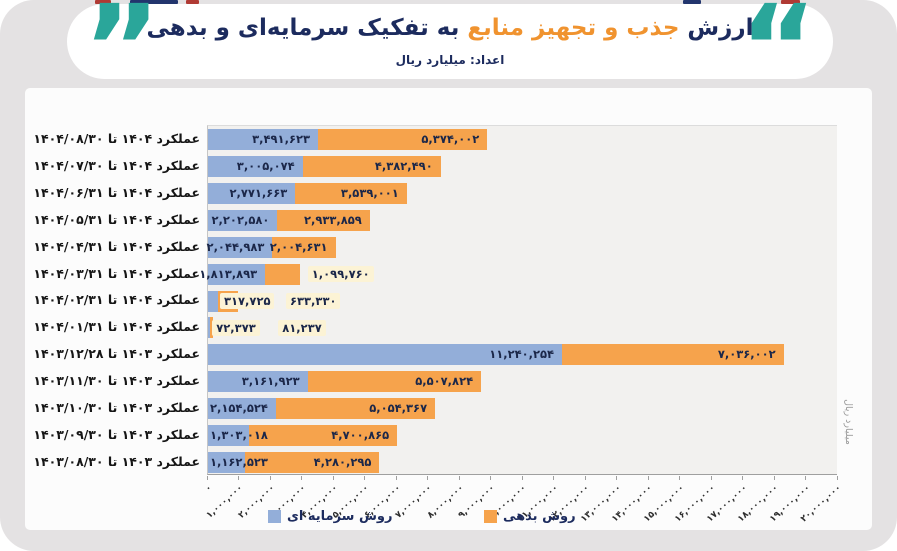 Image resolution: width=897 pixels, height=551 pixels. What do you see at coordinates (340, 274) in the screenshot?
I see `bar-value-label-debt: ۱,۰۹۹,۷۶۰` at bounding box center [340, 274].